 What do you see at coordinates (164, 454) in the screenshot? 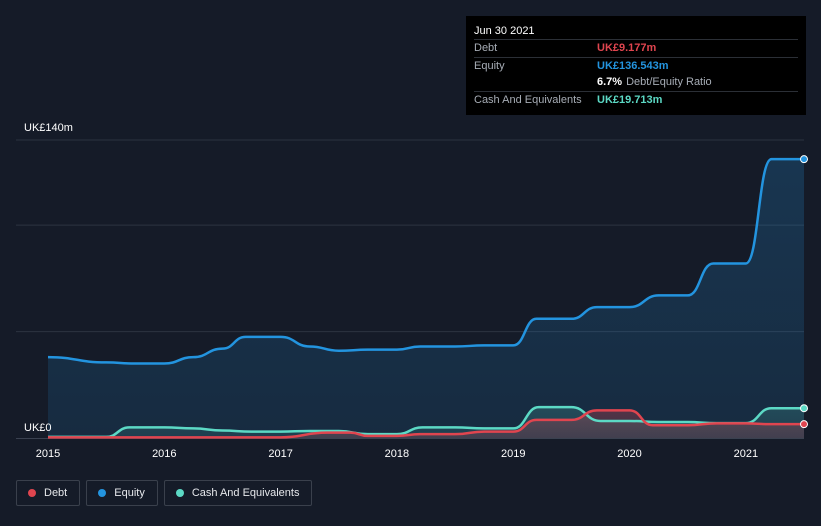
I see `x-tick-label-2016: 2016` at bounding box center [164, 454].